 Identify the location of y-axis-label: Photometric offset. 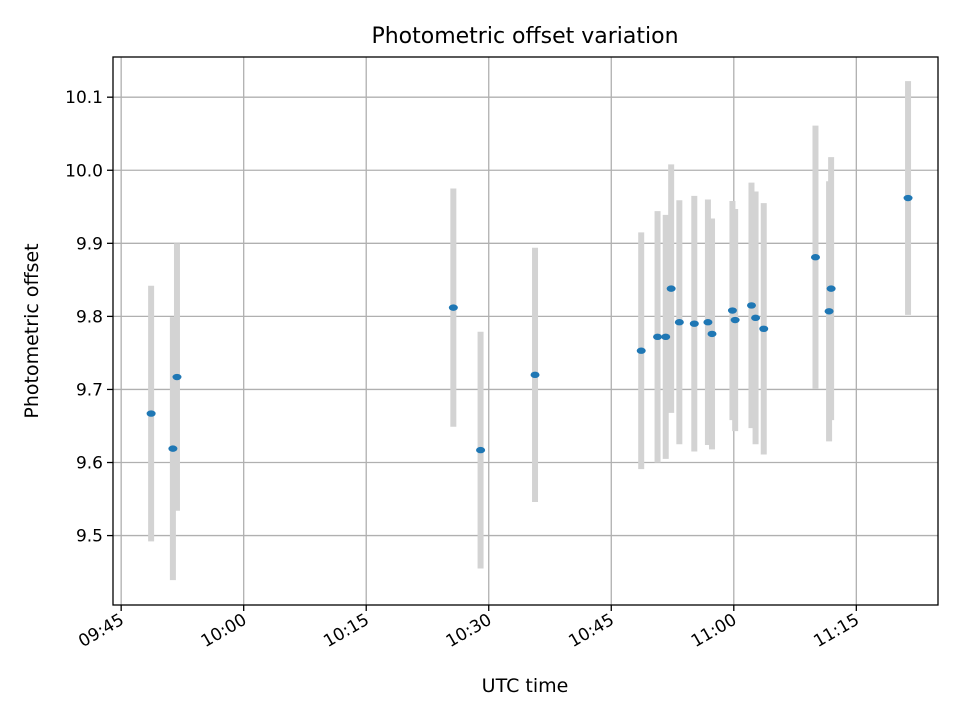
(32, 330).